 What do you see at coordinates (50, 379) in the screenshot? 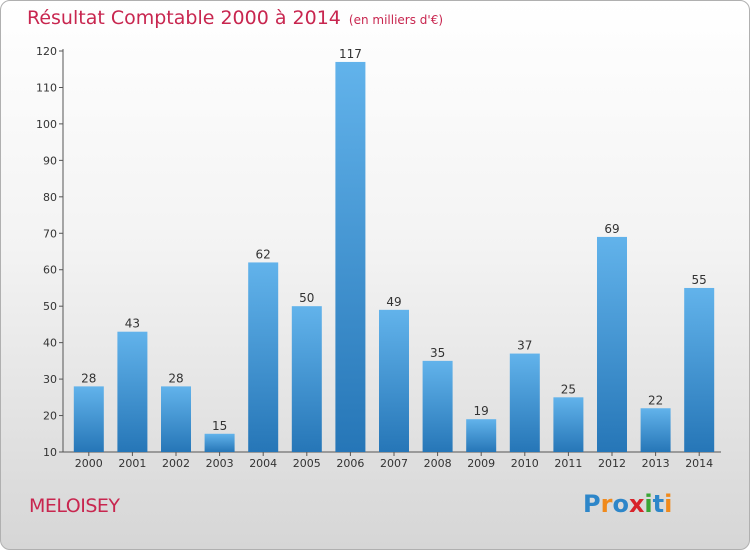
I see `y-tick-label: 30` at bounding box center [50, 379].